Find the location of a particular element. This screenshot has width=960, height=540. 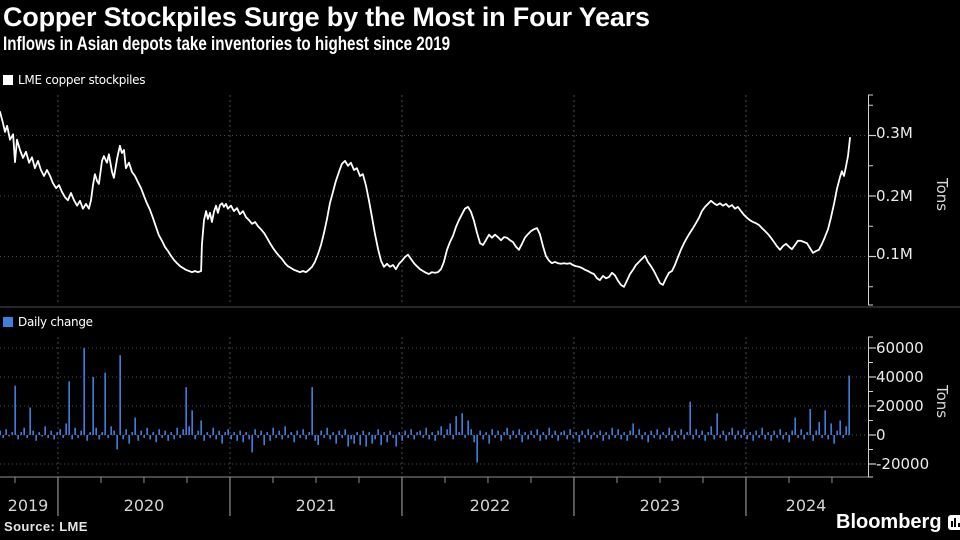

y-tick-label-20000: 20000 is located at coordinates (900, 406).